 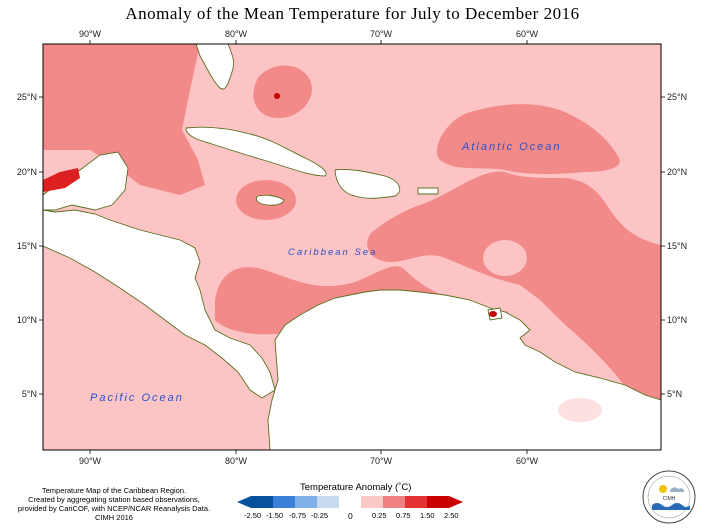 What do you see at coordinates (527, 461) in the screenshot?
I see `lon-label-bottom-60: 60°W` at bounding box center [527, 461].